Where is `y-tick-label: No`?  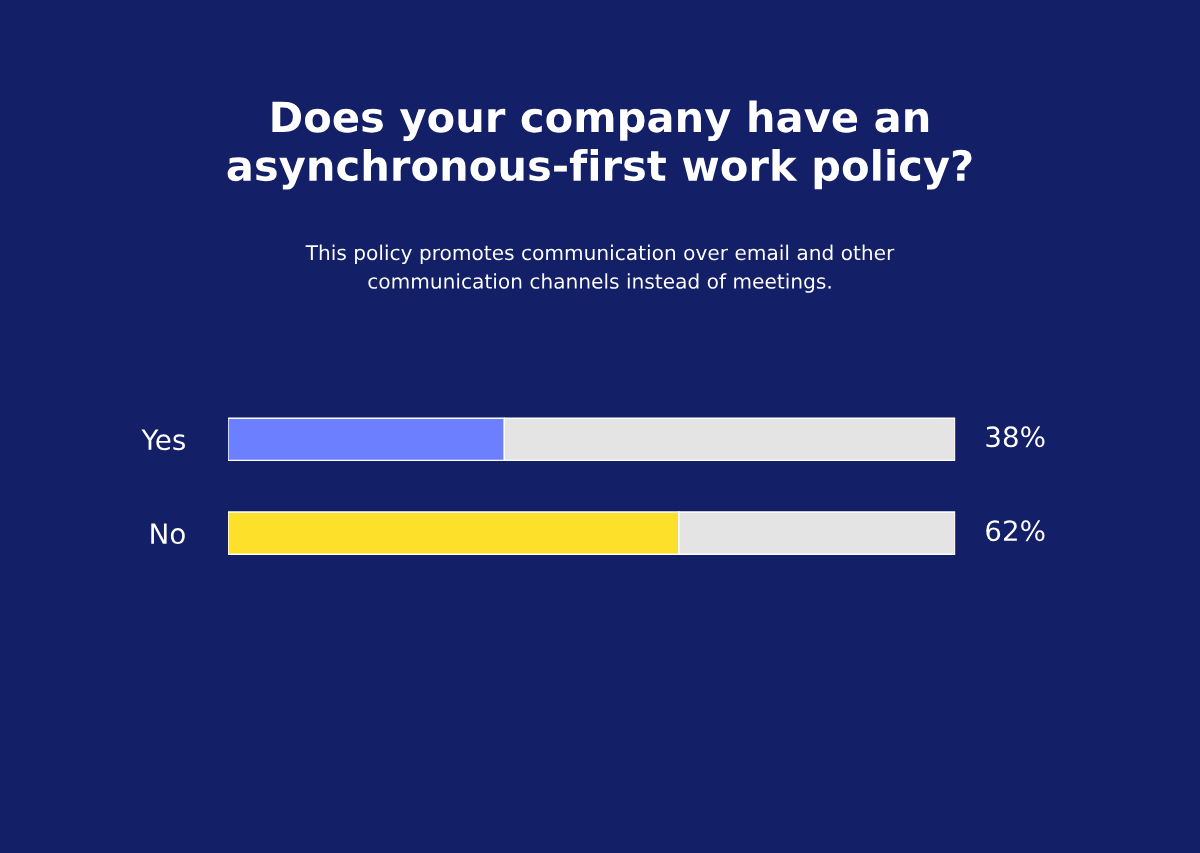 y-tick-label: No is located at coordinates (168, 534).